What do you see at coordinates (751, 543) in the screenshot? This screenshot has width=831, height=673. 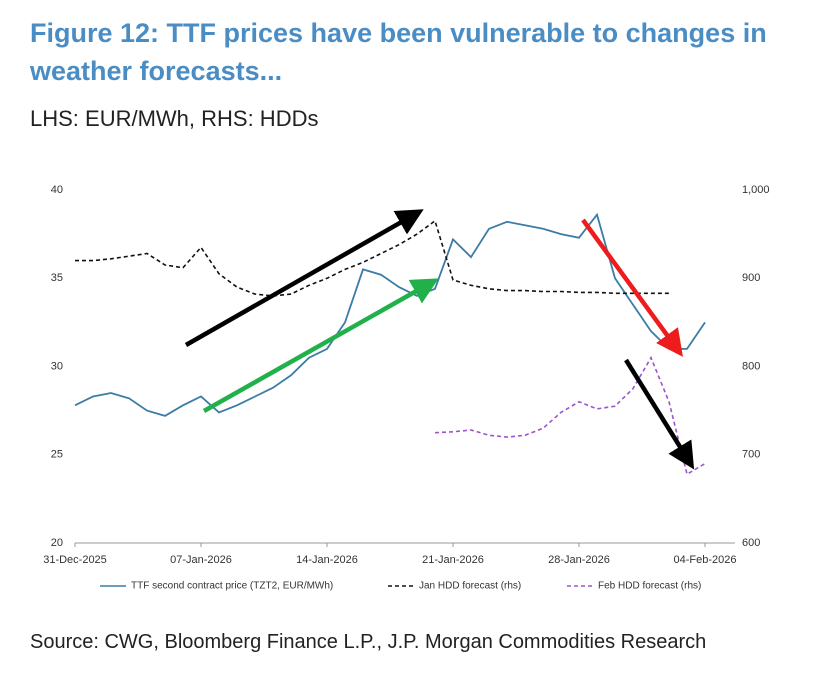 I see `y2-tick-label: 600` at bounding box center [751, 543].